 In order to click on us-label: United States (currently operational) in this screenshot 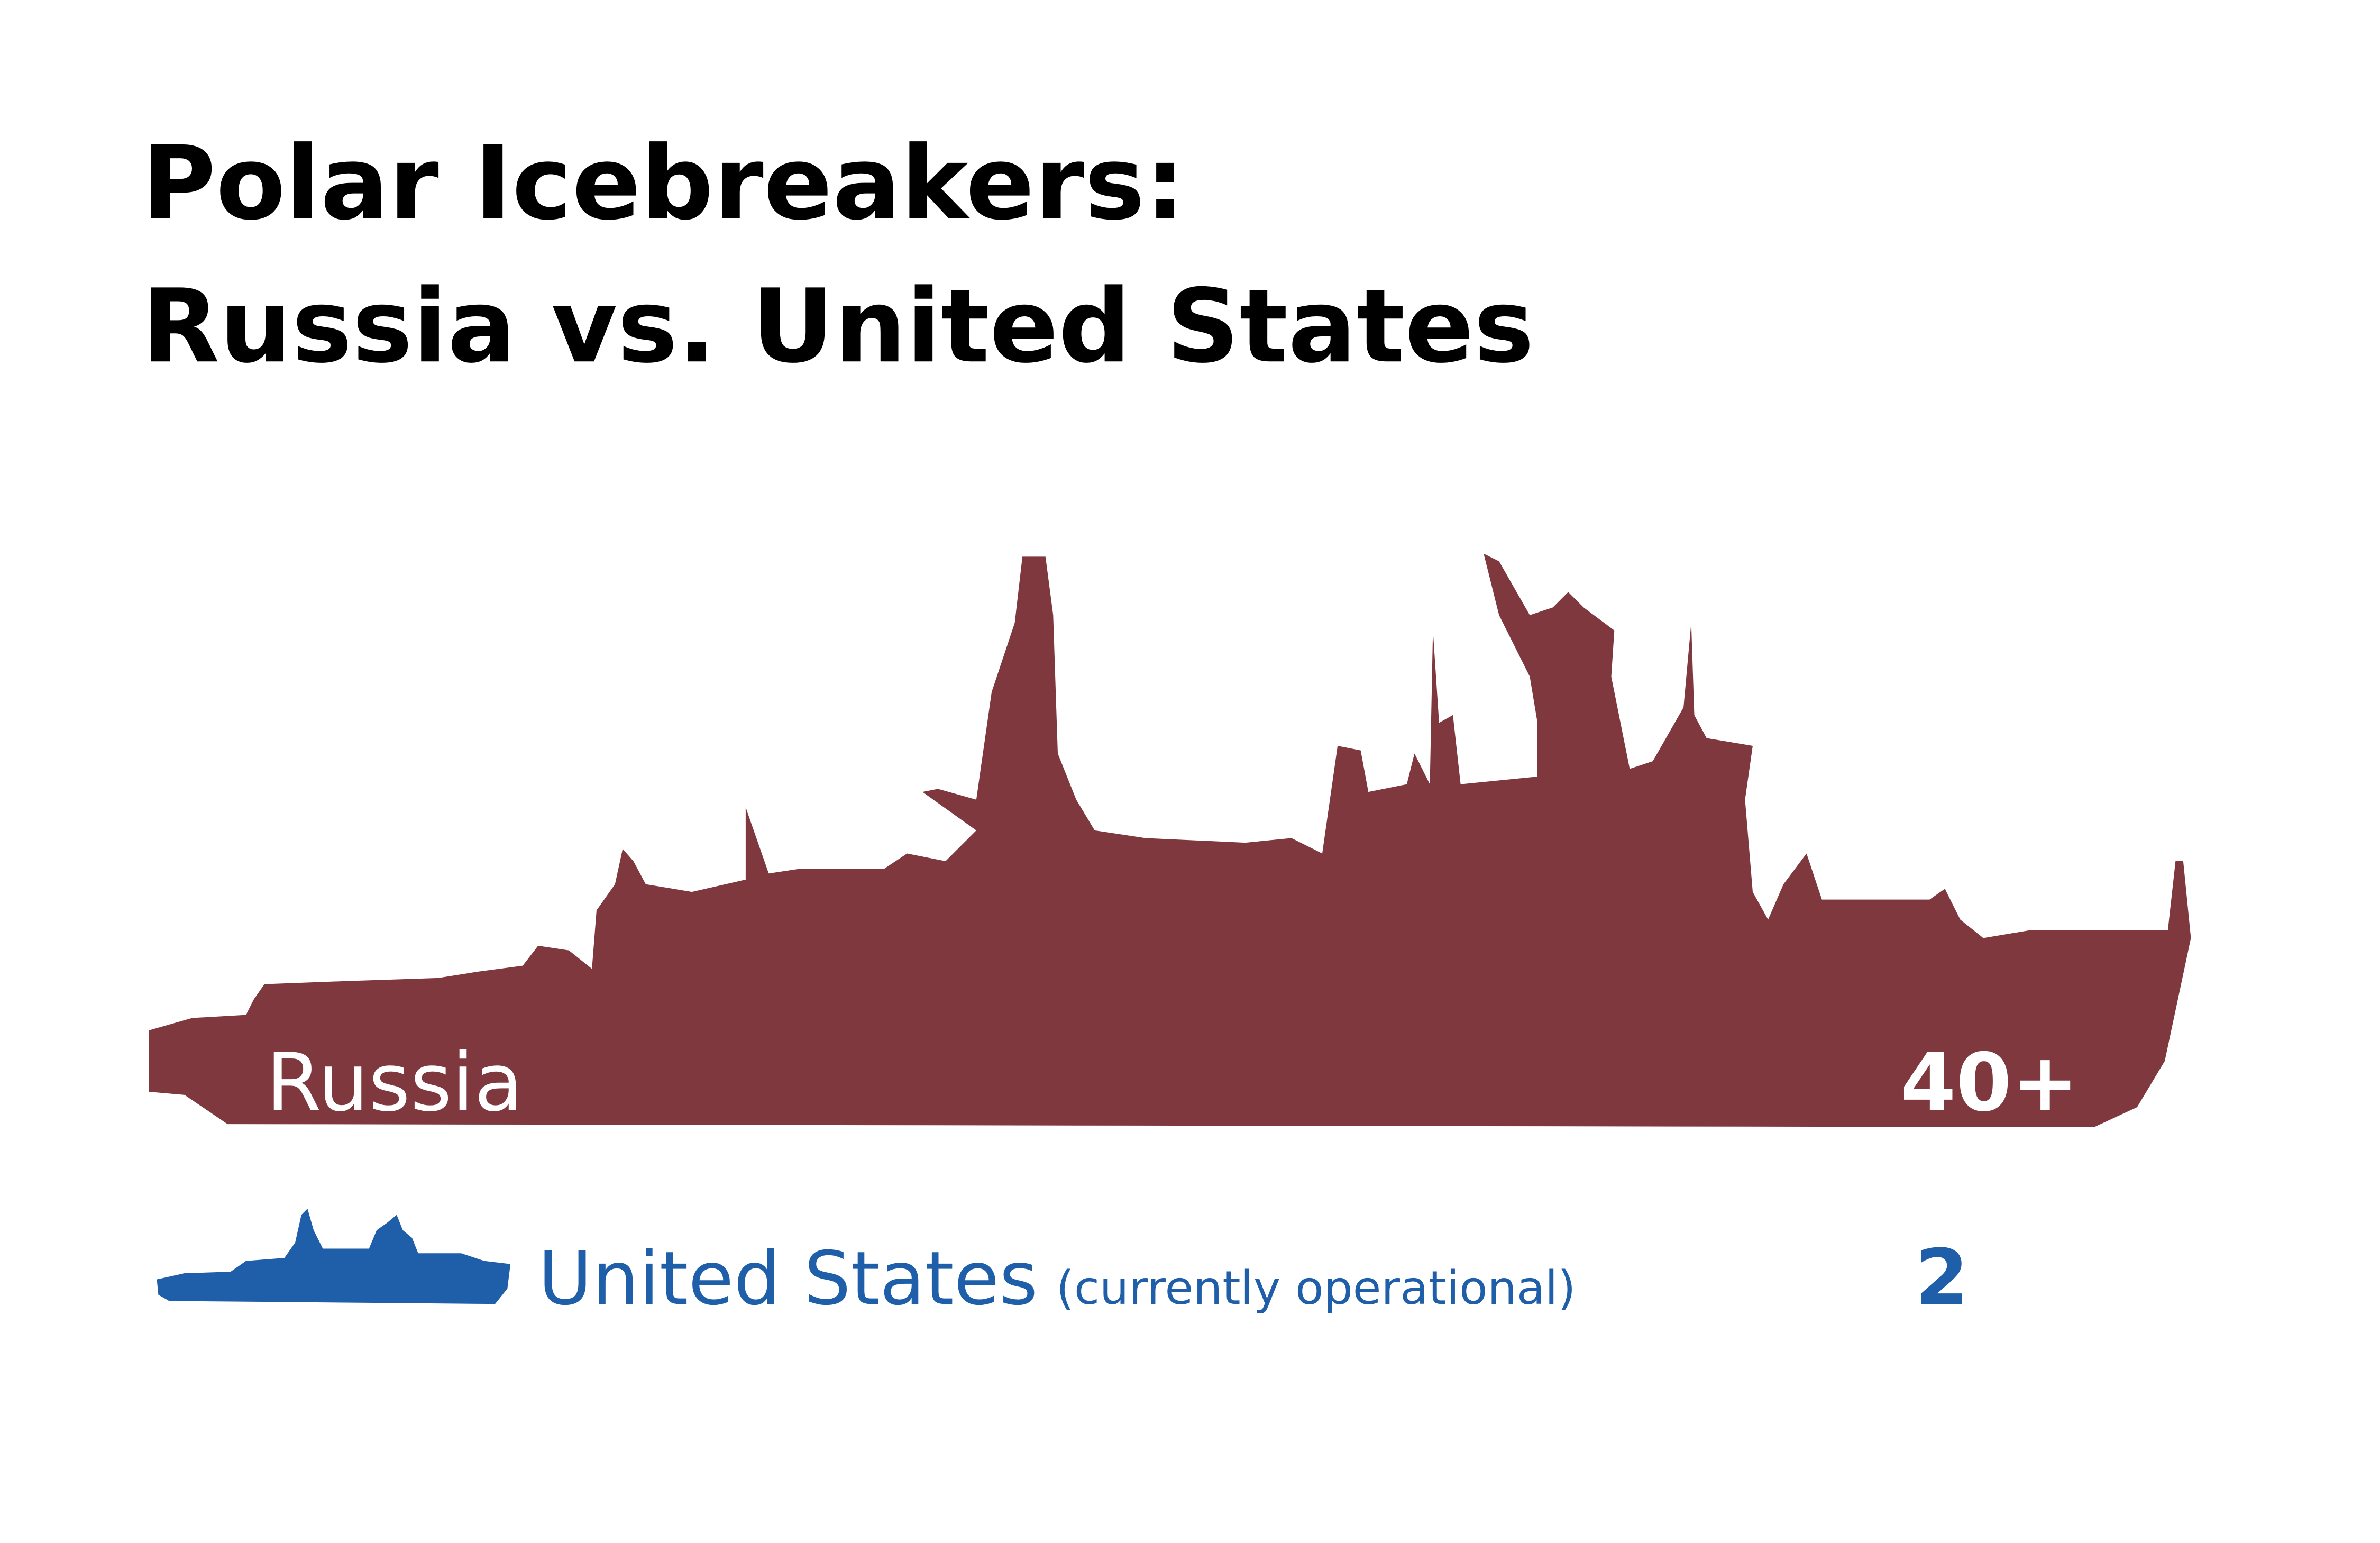, I will do `click(1057, 1278)`.